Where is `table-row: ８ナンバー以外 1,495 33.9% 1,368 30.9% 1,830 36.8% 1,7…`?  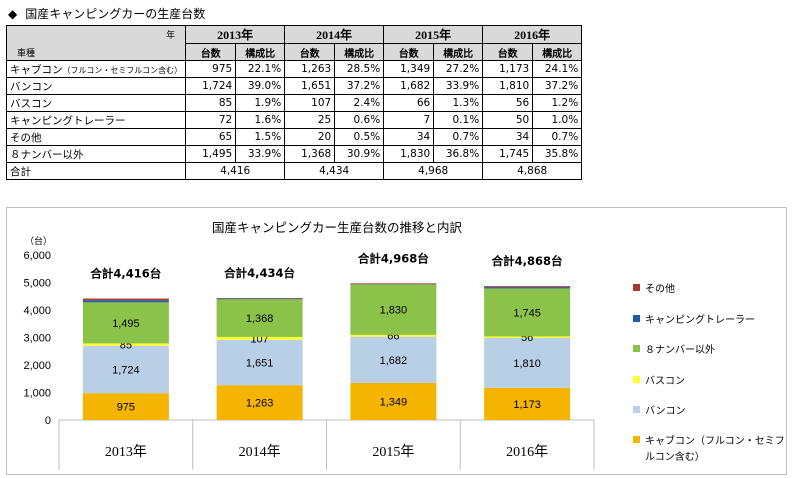 table-row: ８ナンバー以外 1,495 33.9% 1,368 30.9% 1,830 36.8% 1,7… is located at coordinates (294, 154).